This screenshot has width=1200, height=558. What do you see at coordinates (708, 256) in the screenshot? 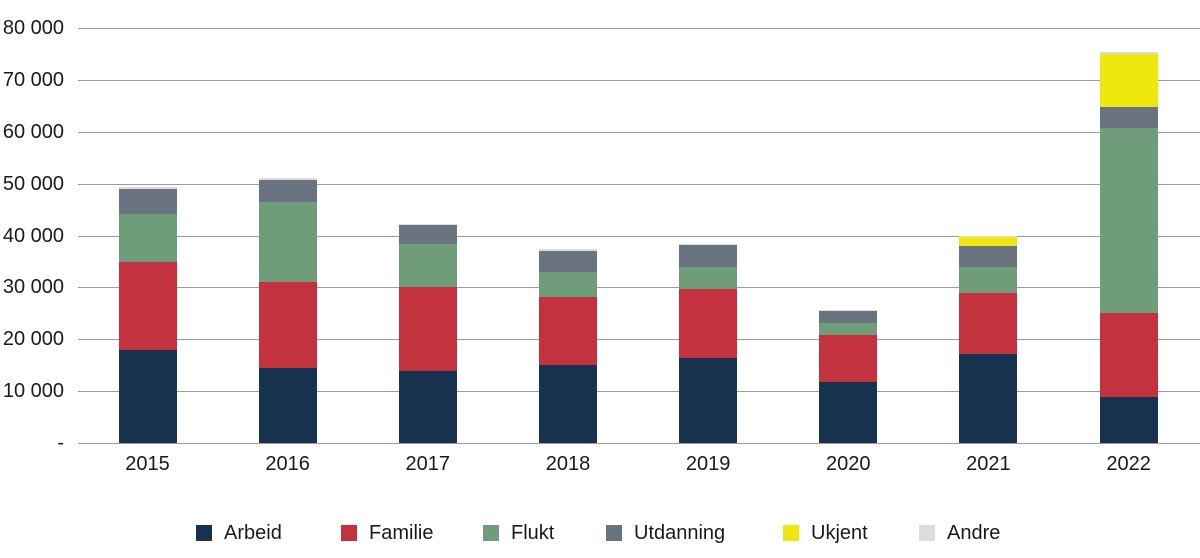
I see `bar-segment-utdanning-2019` at bounding box center [708, 256].